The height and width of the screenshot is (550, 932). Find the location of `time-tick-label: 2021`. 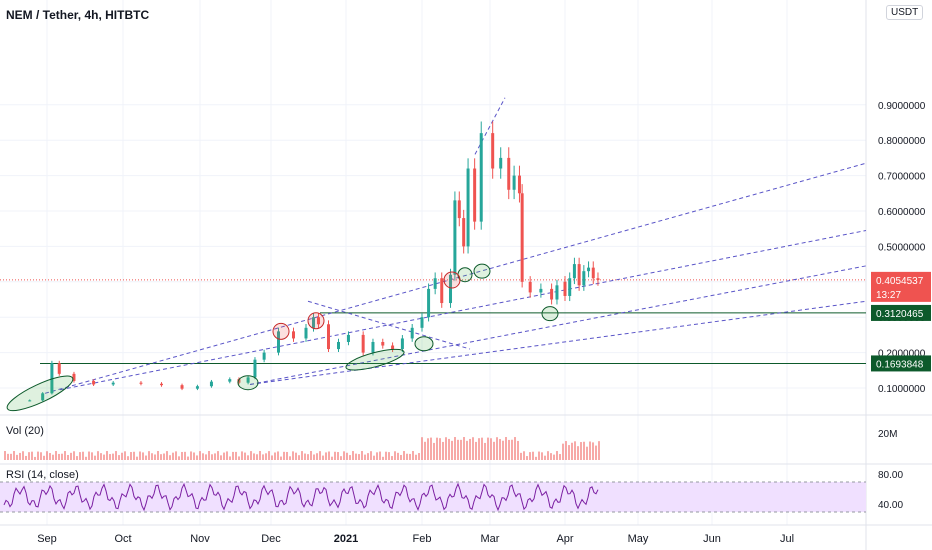

time-tick-label: 2021 is located at coordinates (346, 539).